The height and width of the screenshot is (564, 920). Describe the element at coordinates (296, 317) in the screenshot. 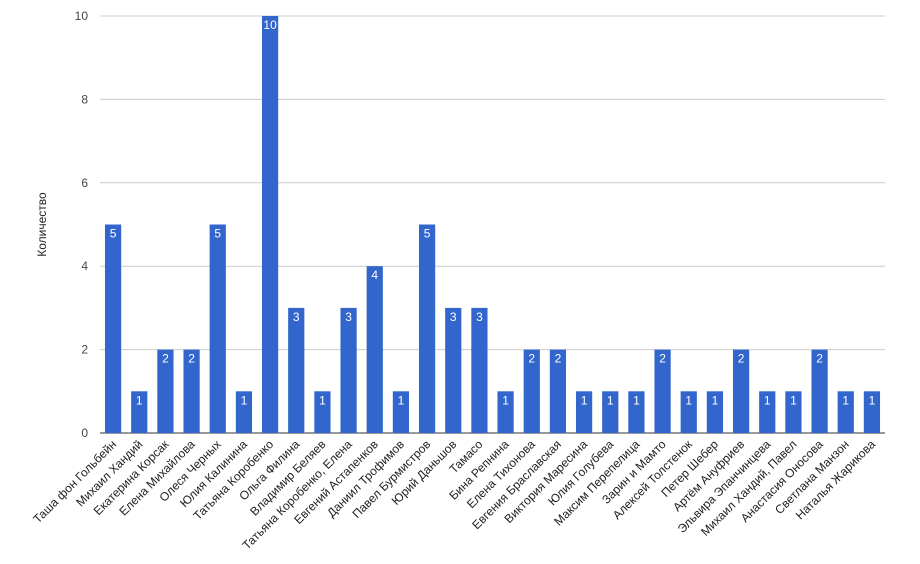

I see `data-label-7: 3` at that location.